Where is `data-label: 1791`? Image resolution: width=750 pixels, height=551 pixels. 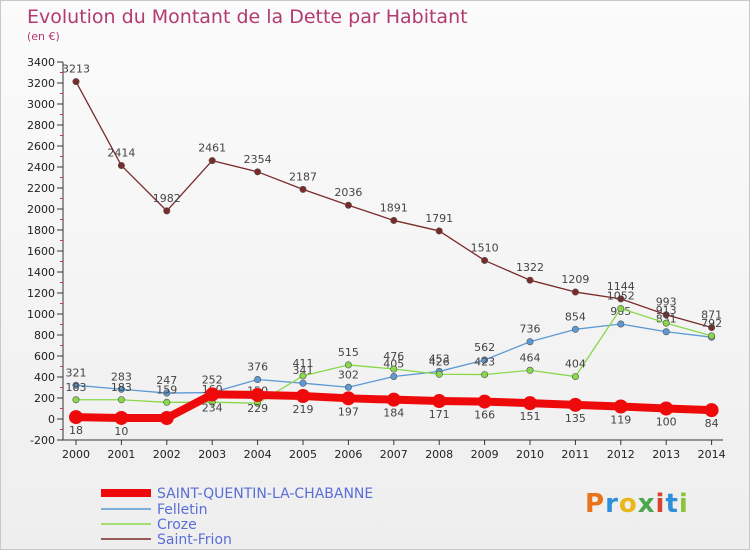 data-label: 1791 is located at coordinates (439, 218).